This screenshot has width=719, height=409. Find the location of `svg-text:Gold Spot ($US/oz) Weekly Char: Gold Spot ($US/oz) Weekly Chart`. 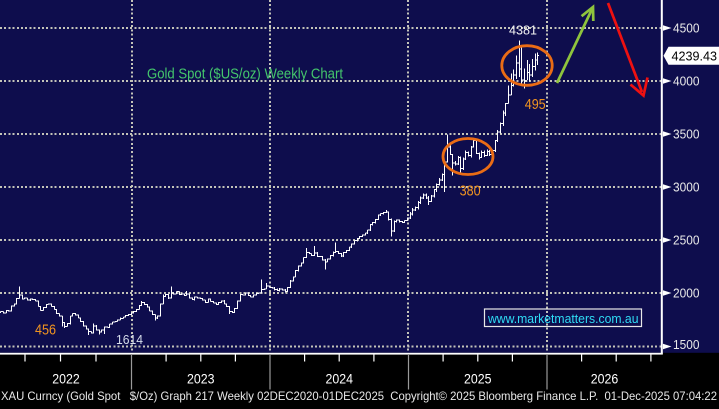

svg-text:Gold Spot ($US/oz) Weekly Char: Gold Spot ($US/oz) Weekly Chart is located at coordinates (245, 75).